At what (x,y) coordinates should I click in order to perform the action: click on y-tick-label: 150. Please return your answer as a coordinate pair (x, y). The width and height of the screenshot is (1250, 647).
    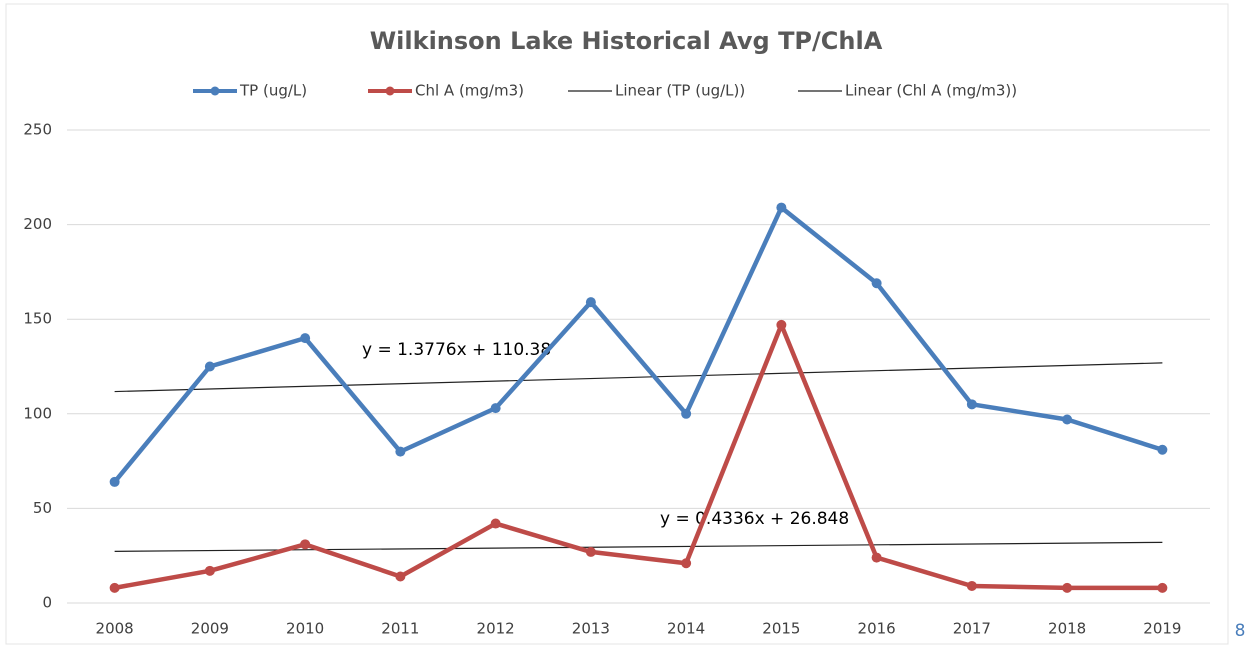
    Looking at the image, I should click on (37, 319).